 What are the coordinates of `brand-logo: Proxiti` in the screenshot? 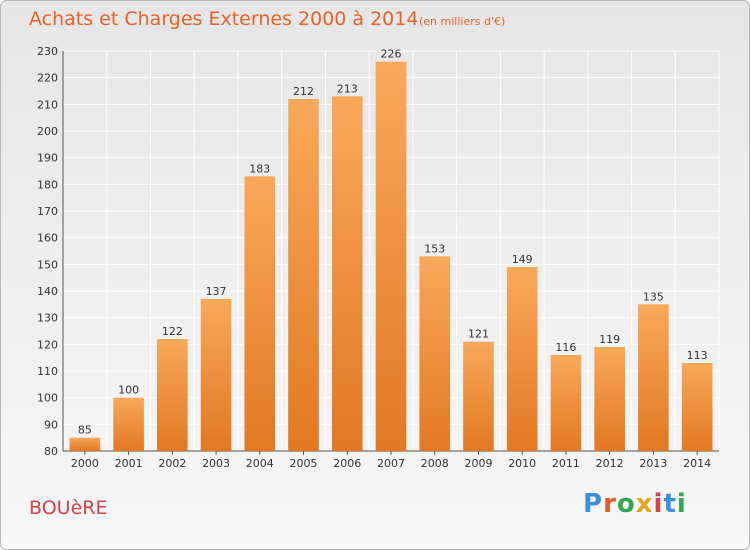 It's located at (635, 504).